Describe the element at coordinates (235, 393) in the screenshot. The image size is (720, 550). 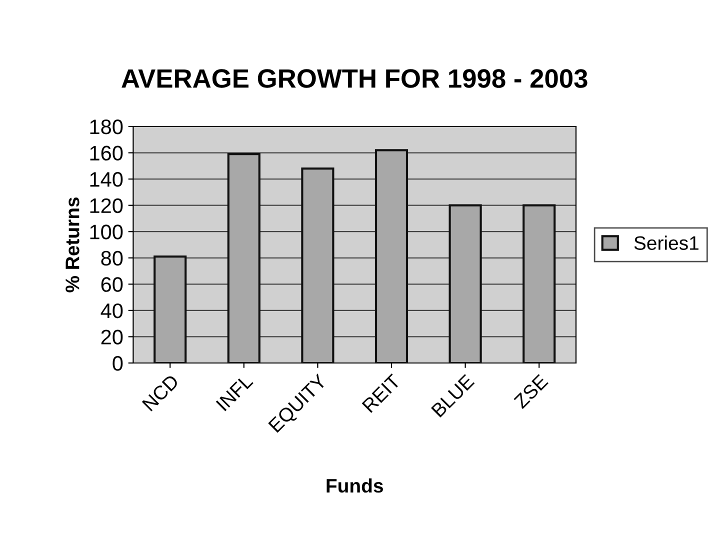
I see `x-tick-label: INFL` at that location.